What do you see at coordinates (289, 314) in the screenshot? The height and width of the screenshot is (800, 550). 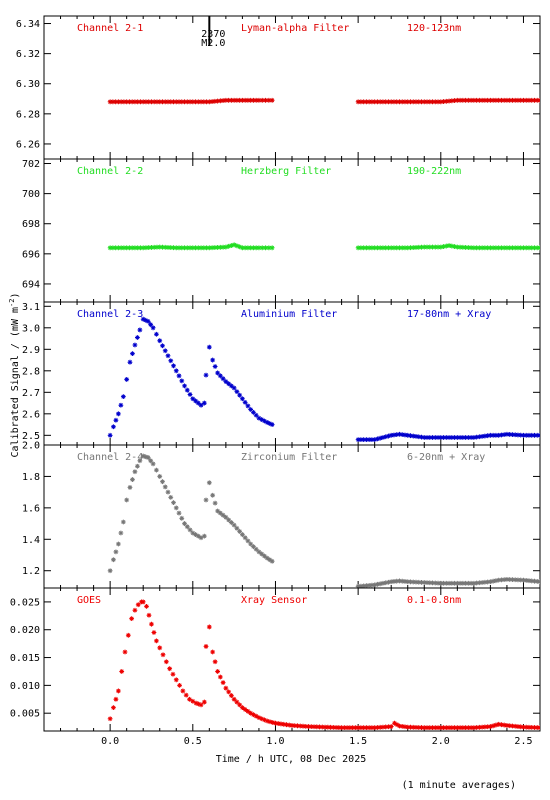 I see `panel-filter-label: Aluminium Filter` at bounding box center [289, 314].